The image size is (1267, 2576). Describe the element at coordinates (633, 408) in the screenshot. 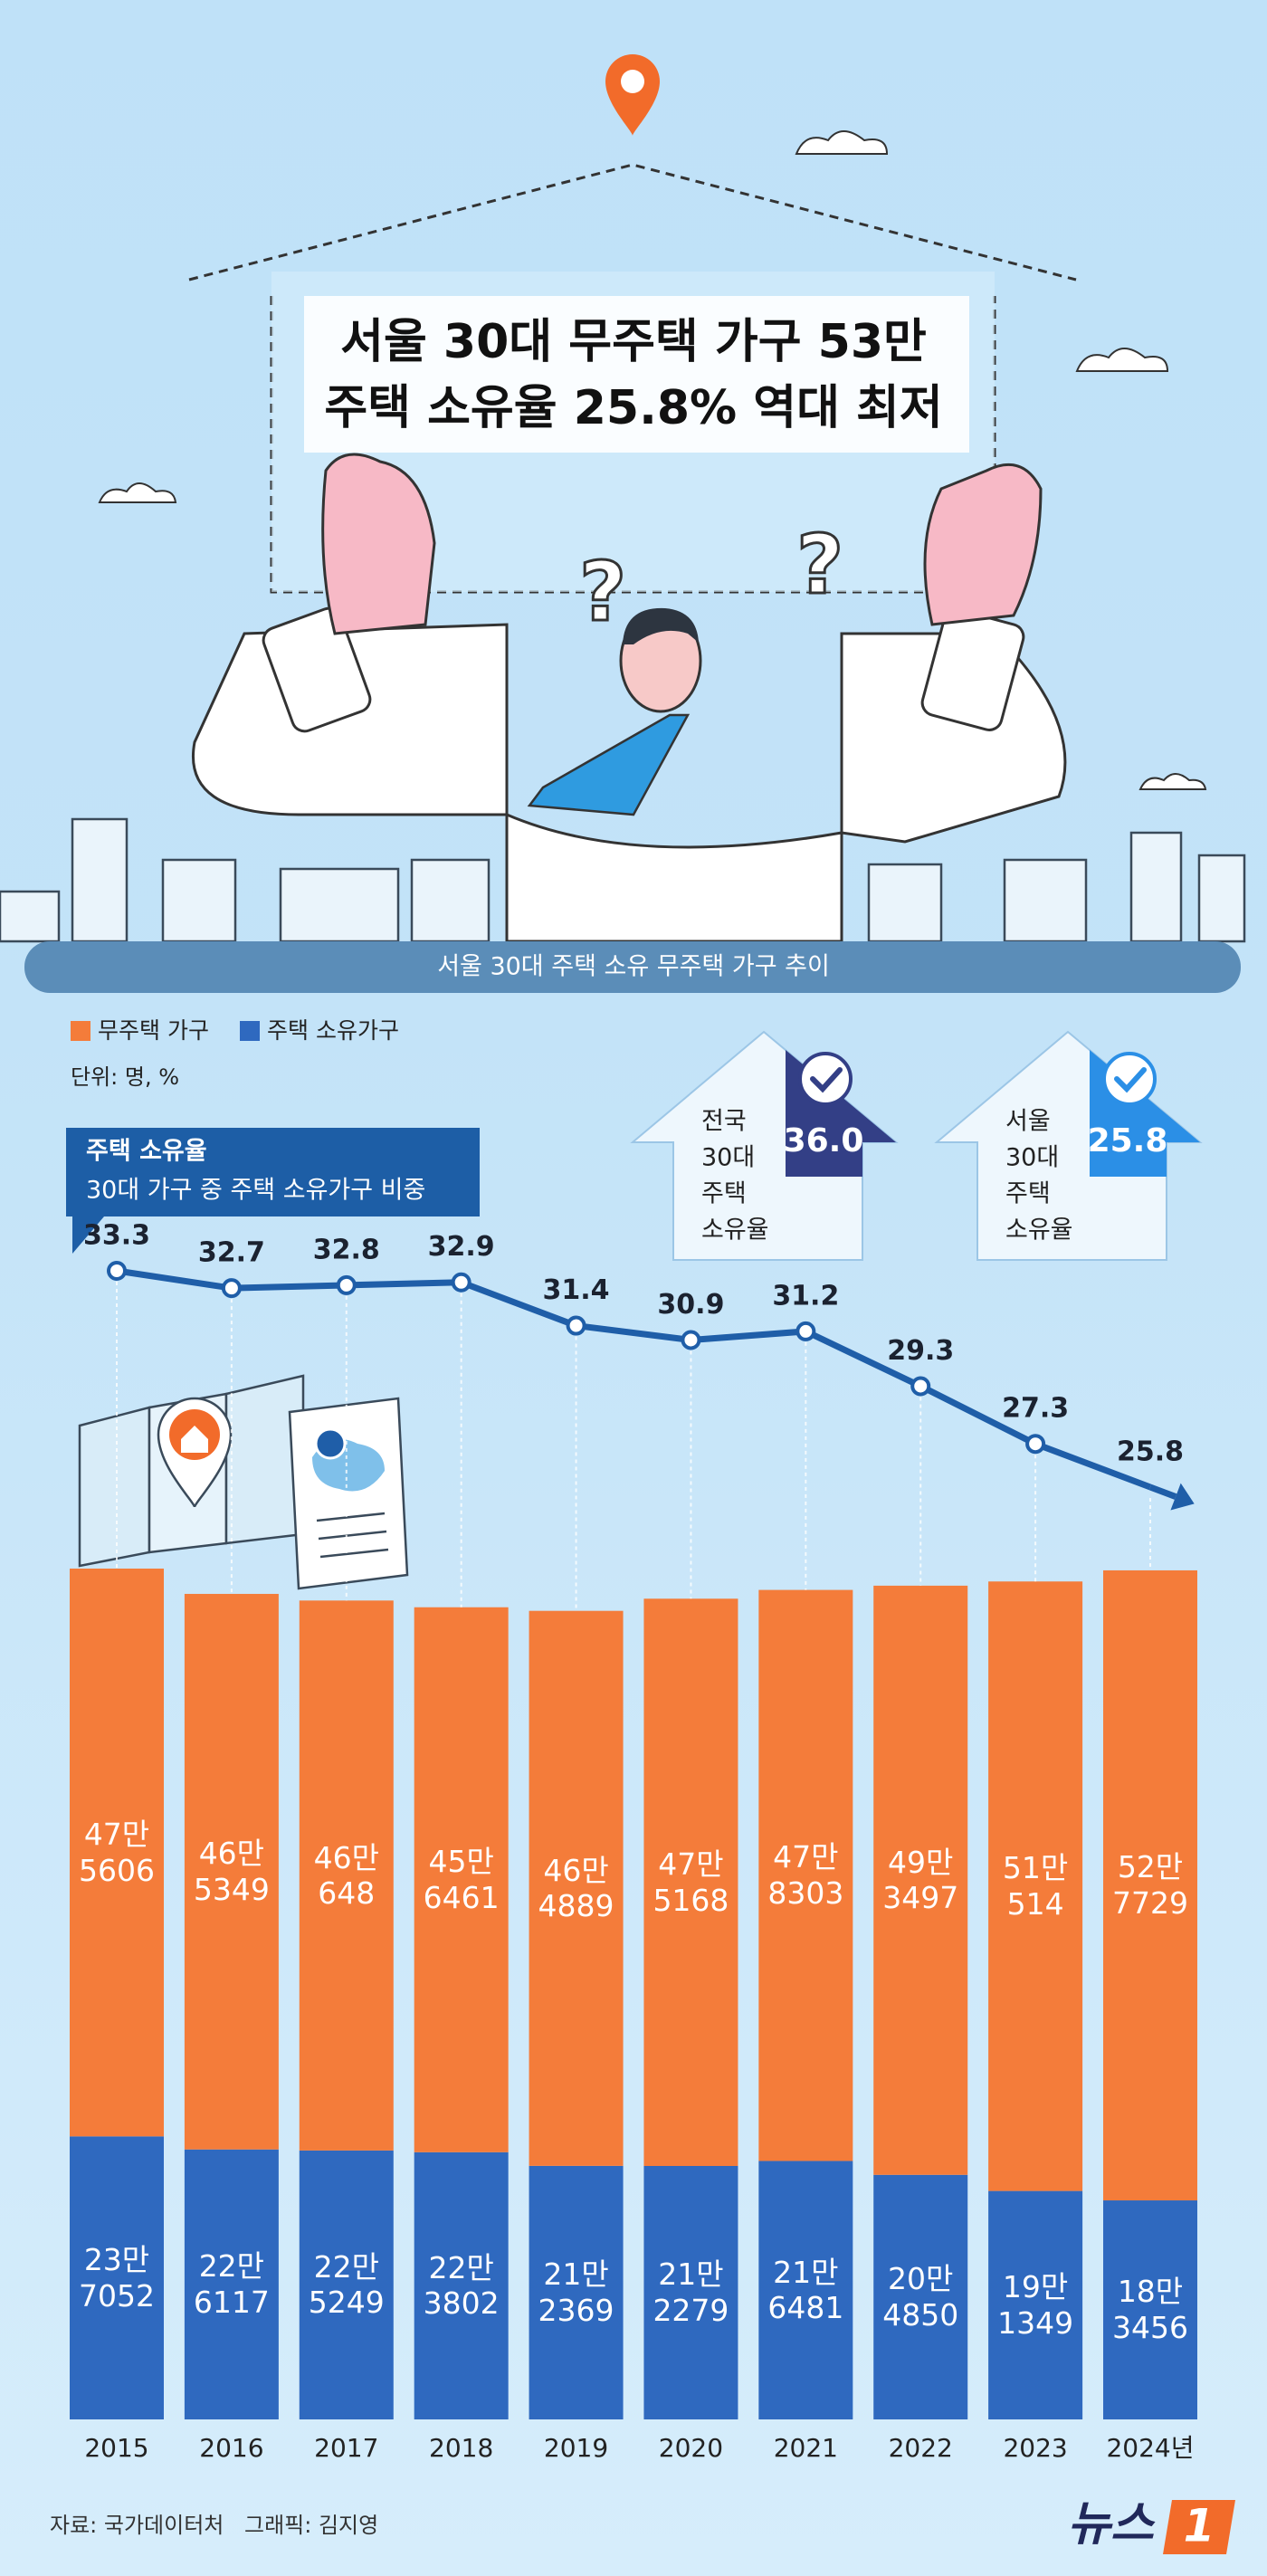

I see `title: 주택 소유율 25.8% 역대 최저` at that location.